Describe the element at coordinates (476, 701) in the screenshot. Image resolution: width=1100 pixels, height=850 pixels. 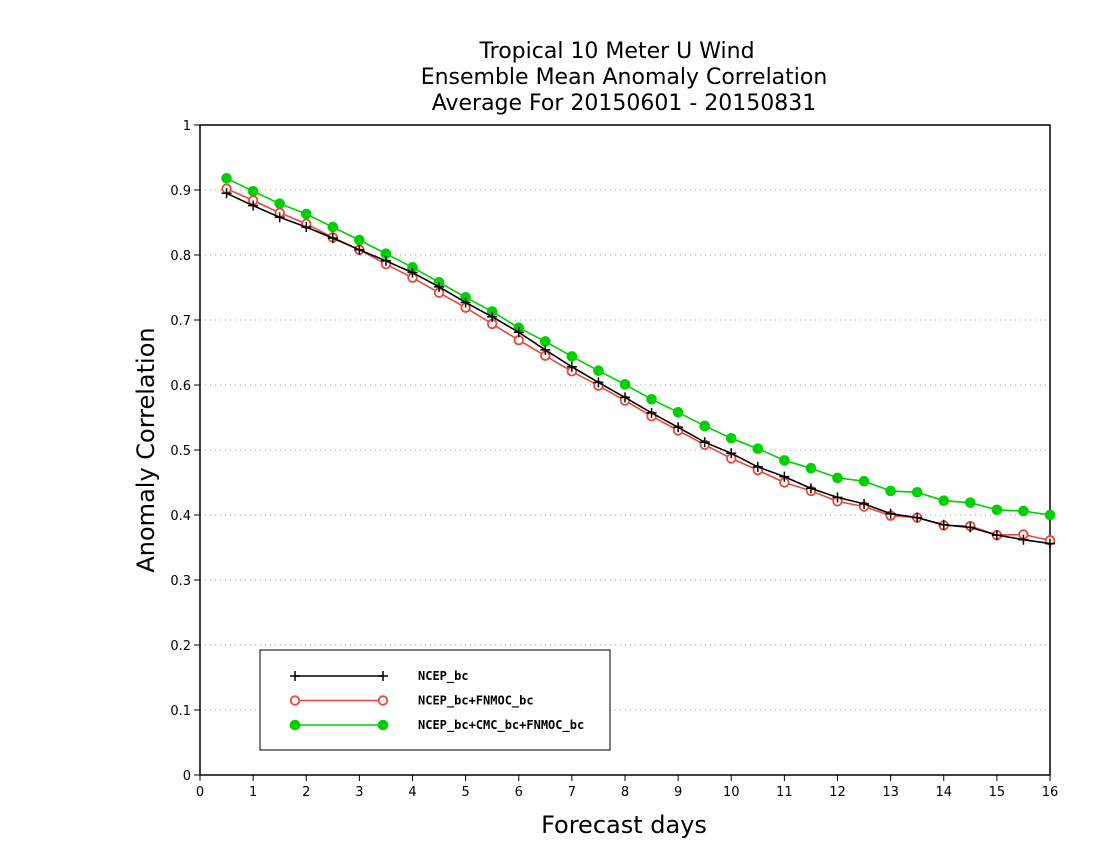
I see `legend-label: NCEP_bc+FNMOC_bc` at that location.